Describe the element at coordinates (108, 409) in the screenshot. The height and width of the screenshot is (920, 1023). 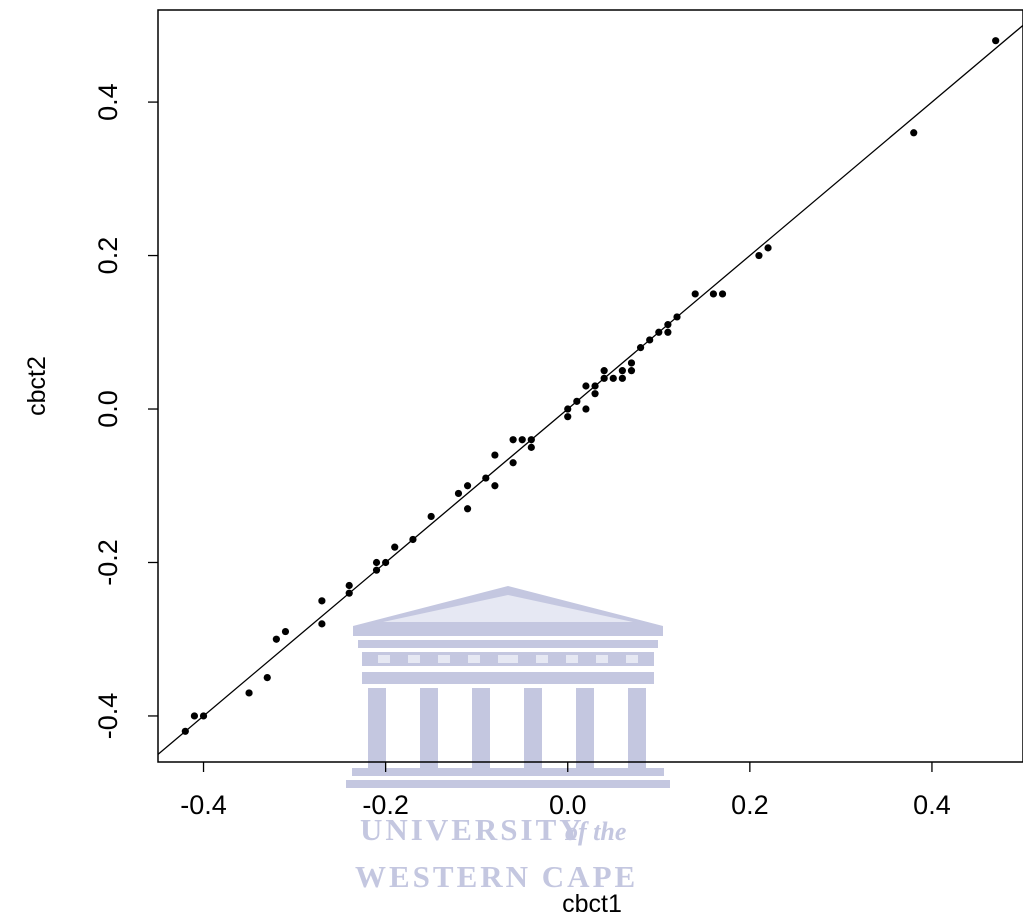
I see `y-tick-label: 0.0` at that location.